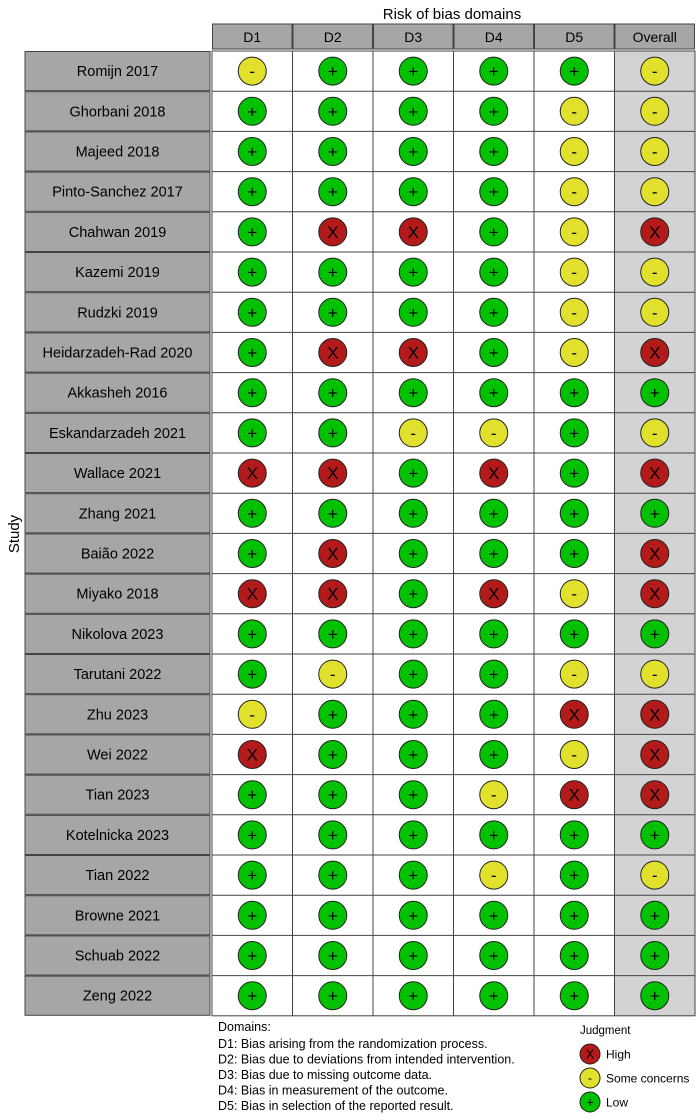 The image size is (700, 1120). I want to click on judgment-miyako-2018-d2: X, so click(333, 594).